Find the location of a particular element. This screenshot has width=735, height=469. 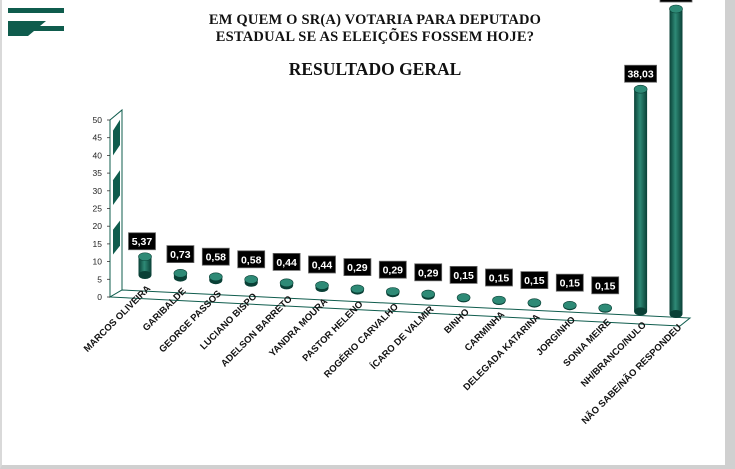

category-label: NH/BRANCO/NULO is located at coordinates (614, 355).